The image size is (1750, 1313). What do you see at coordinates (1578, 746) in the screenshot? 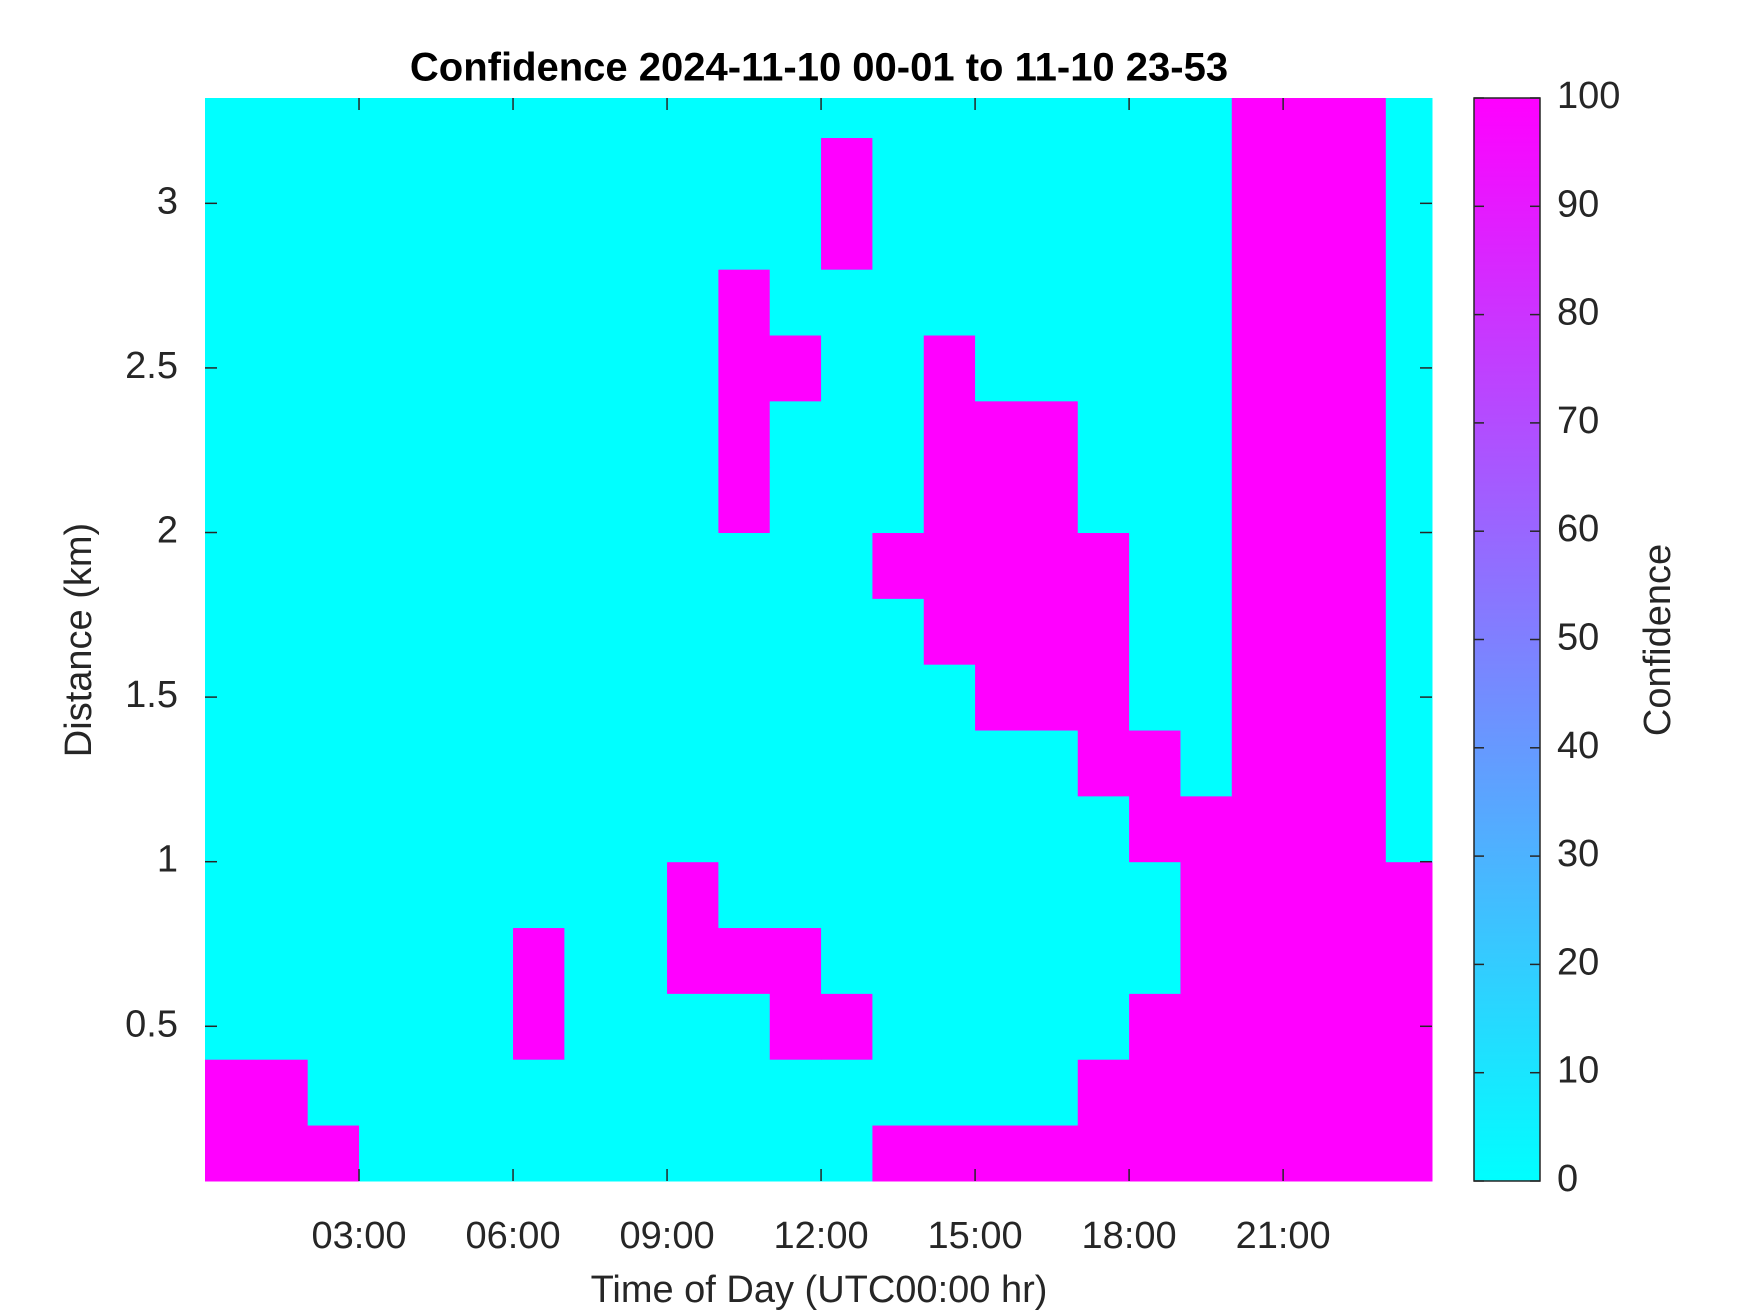
I see `colorbar-tick-label: 40` at bounding box center [1578, 746].